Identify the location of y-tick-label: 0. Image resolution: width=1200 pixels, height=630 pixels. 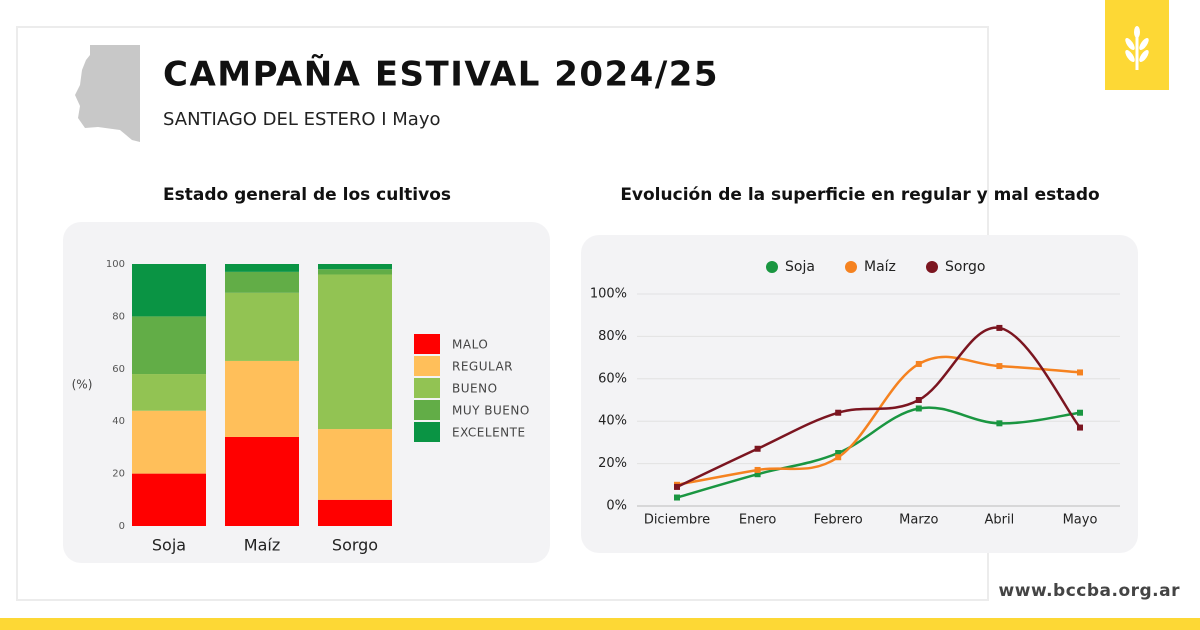
(122, 526).